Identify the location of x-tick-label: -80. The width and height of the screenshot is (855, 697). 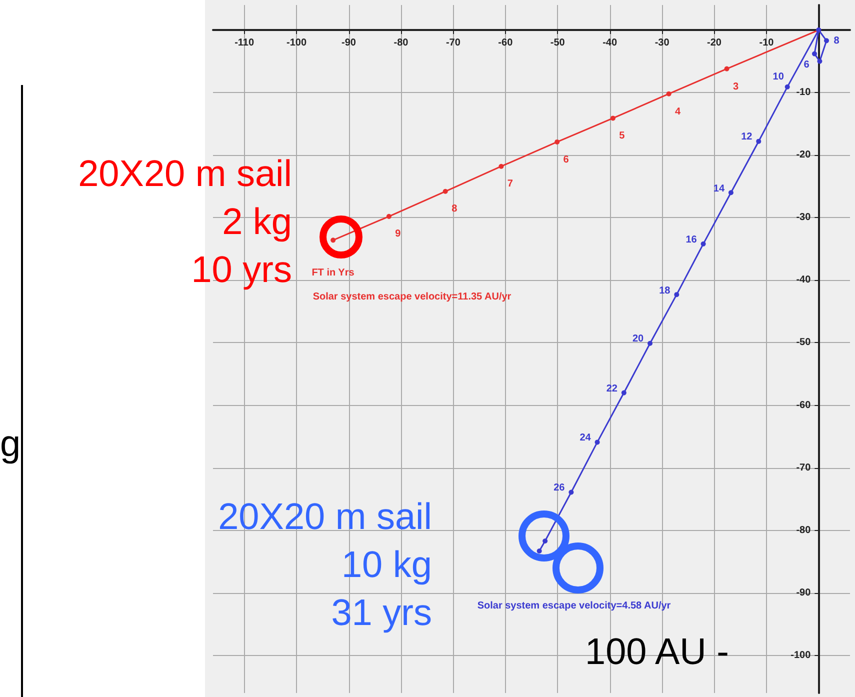
(401, 43).